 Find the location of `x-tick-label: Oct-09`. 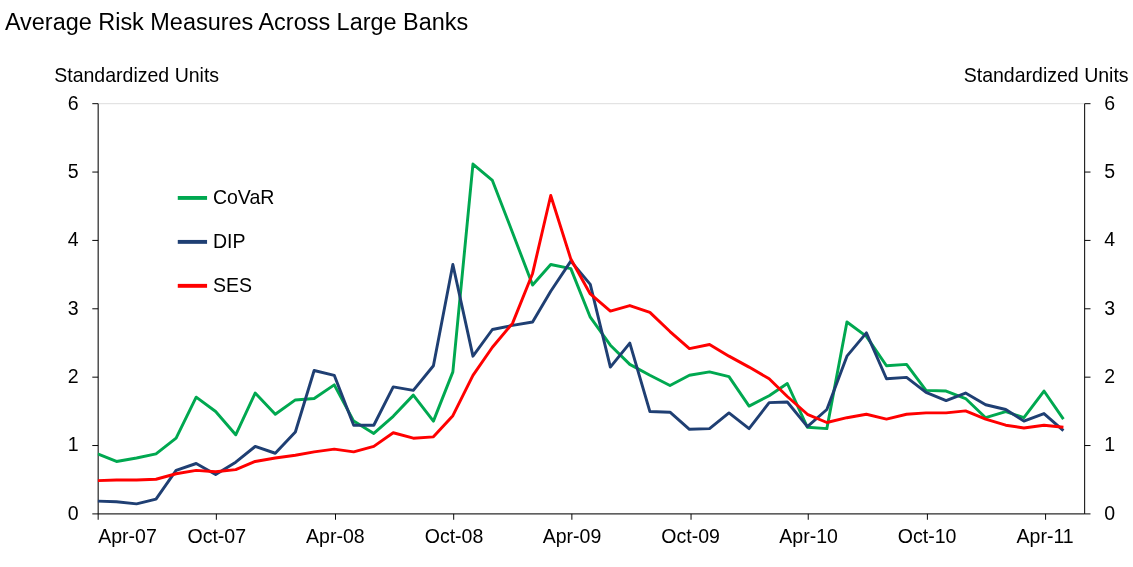

x-tick-label: Oct-09 is located at coordinates (690, 536).